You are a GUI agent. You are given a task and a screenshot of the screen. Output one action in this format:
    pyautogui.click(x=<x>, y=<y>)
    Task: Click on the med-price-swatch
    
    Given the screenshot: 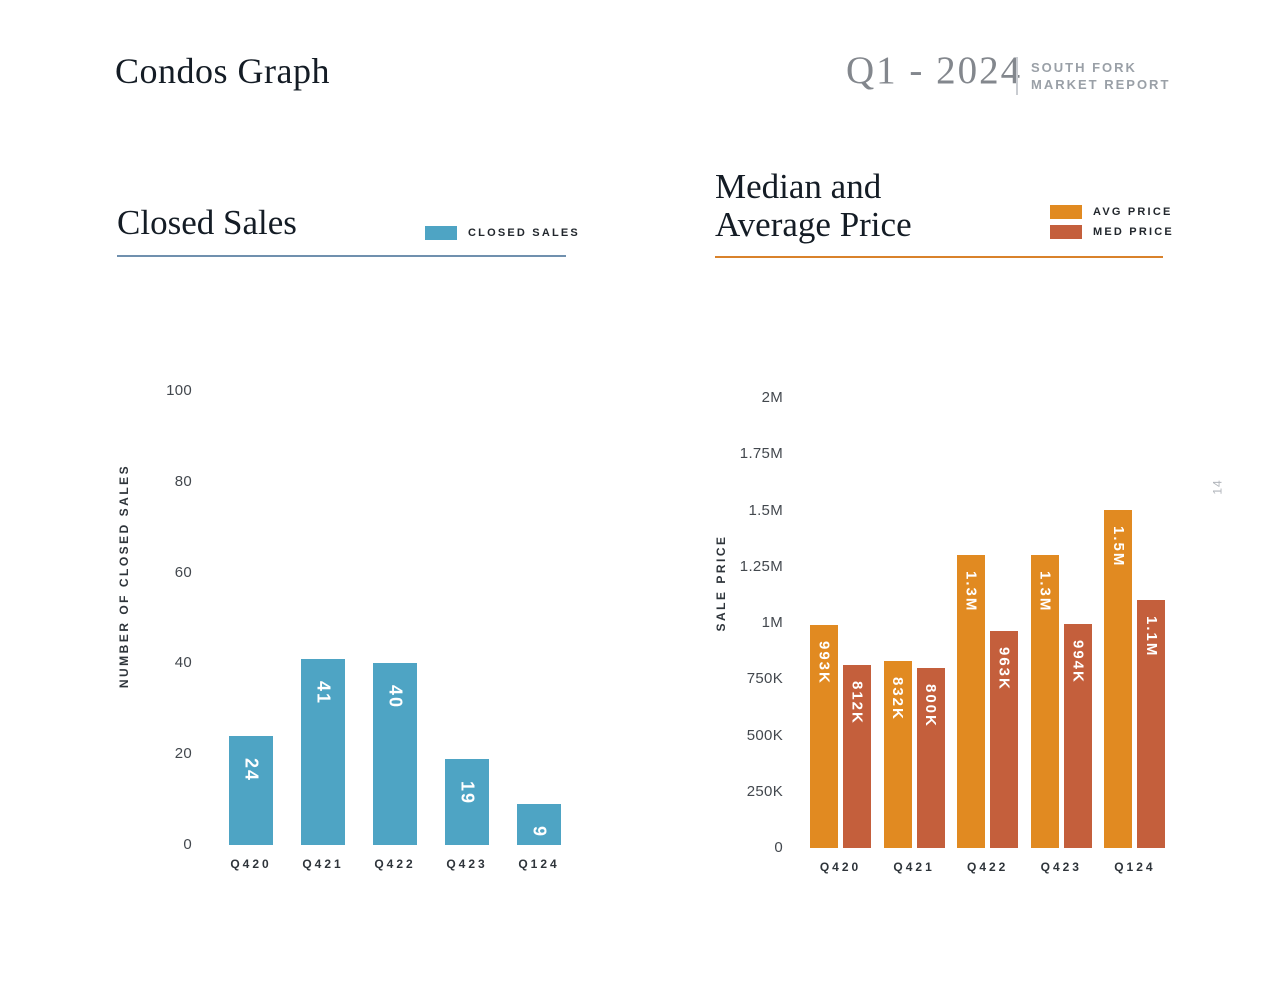 What is the action you would take?
    pyautogui.click(x=1066, y=232)
    